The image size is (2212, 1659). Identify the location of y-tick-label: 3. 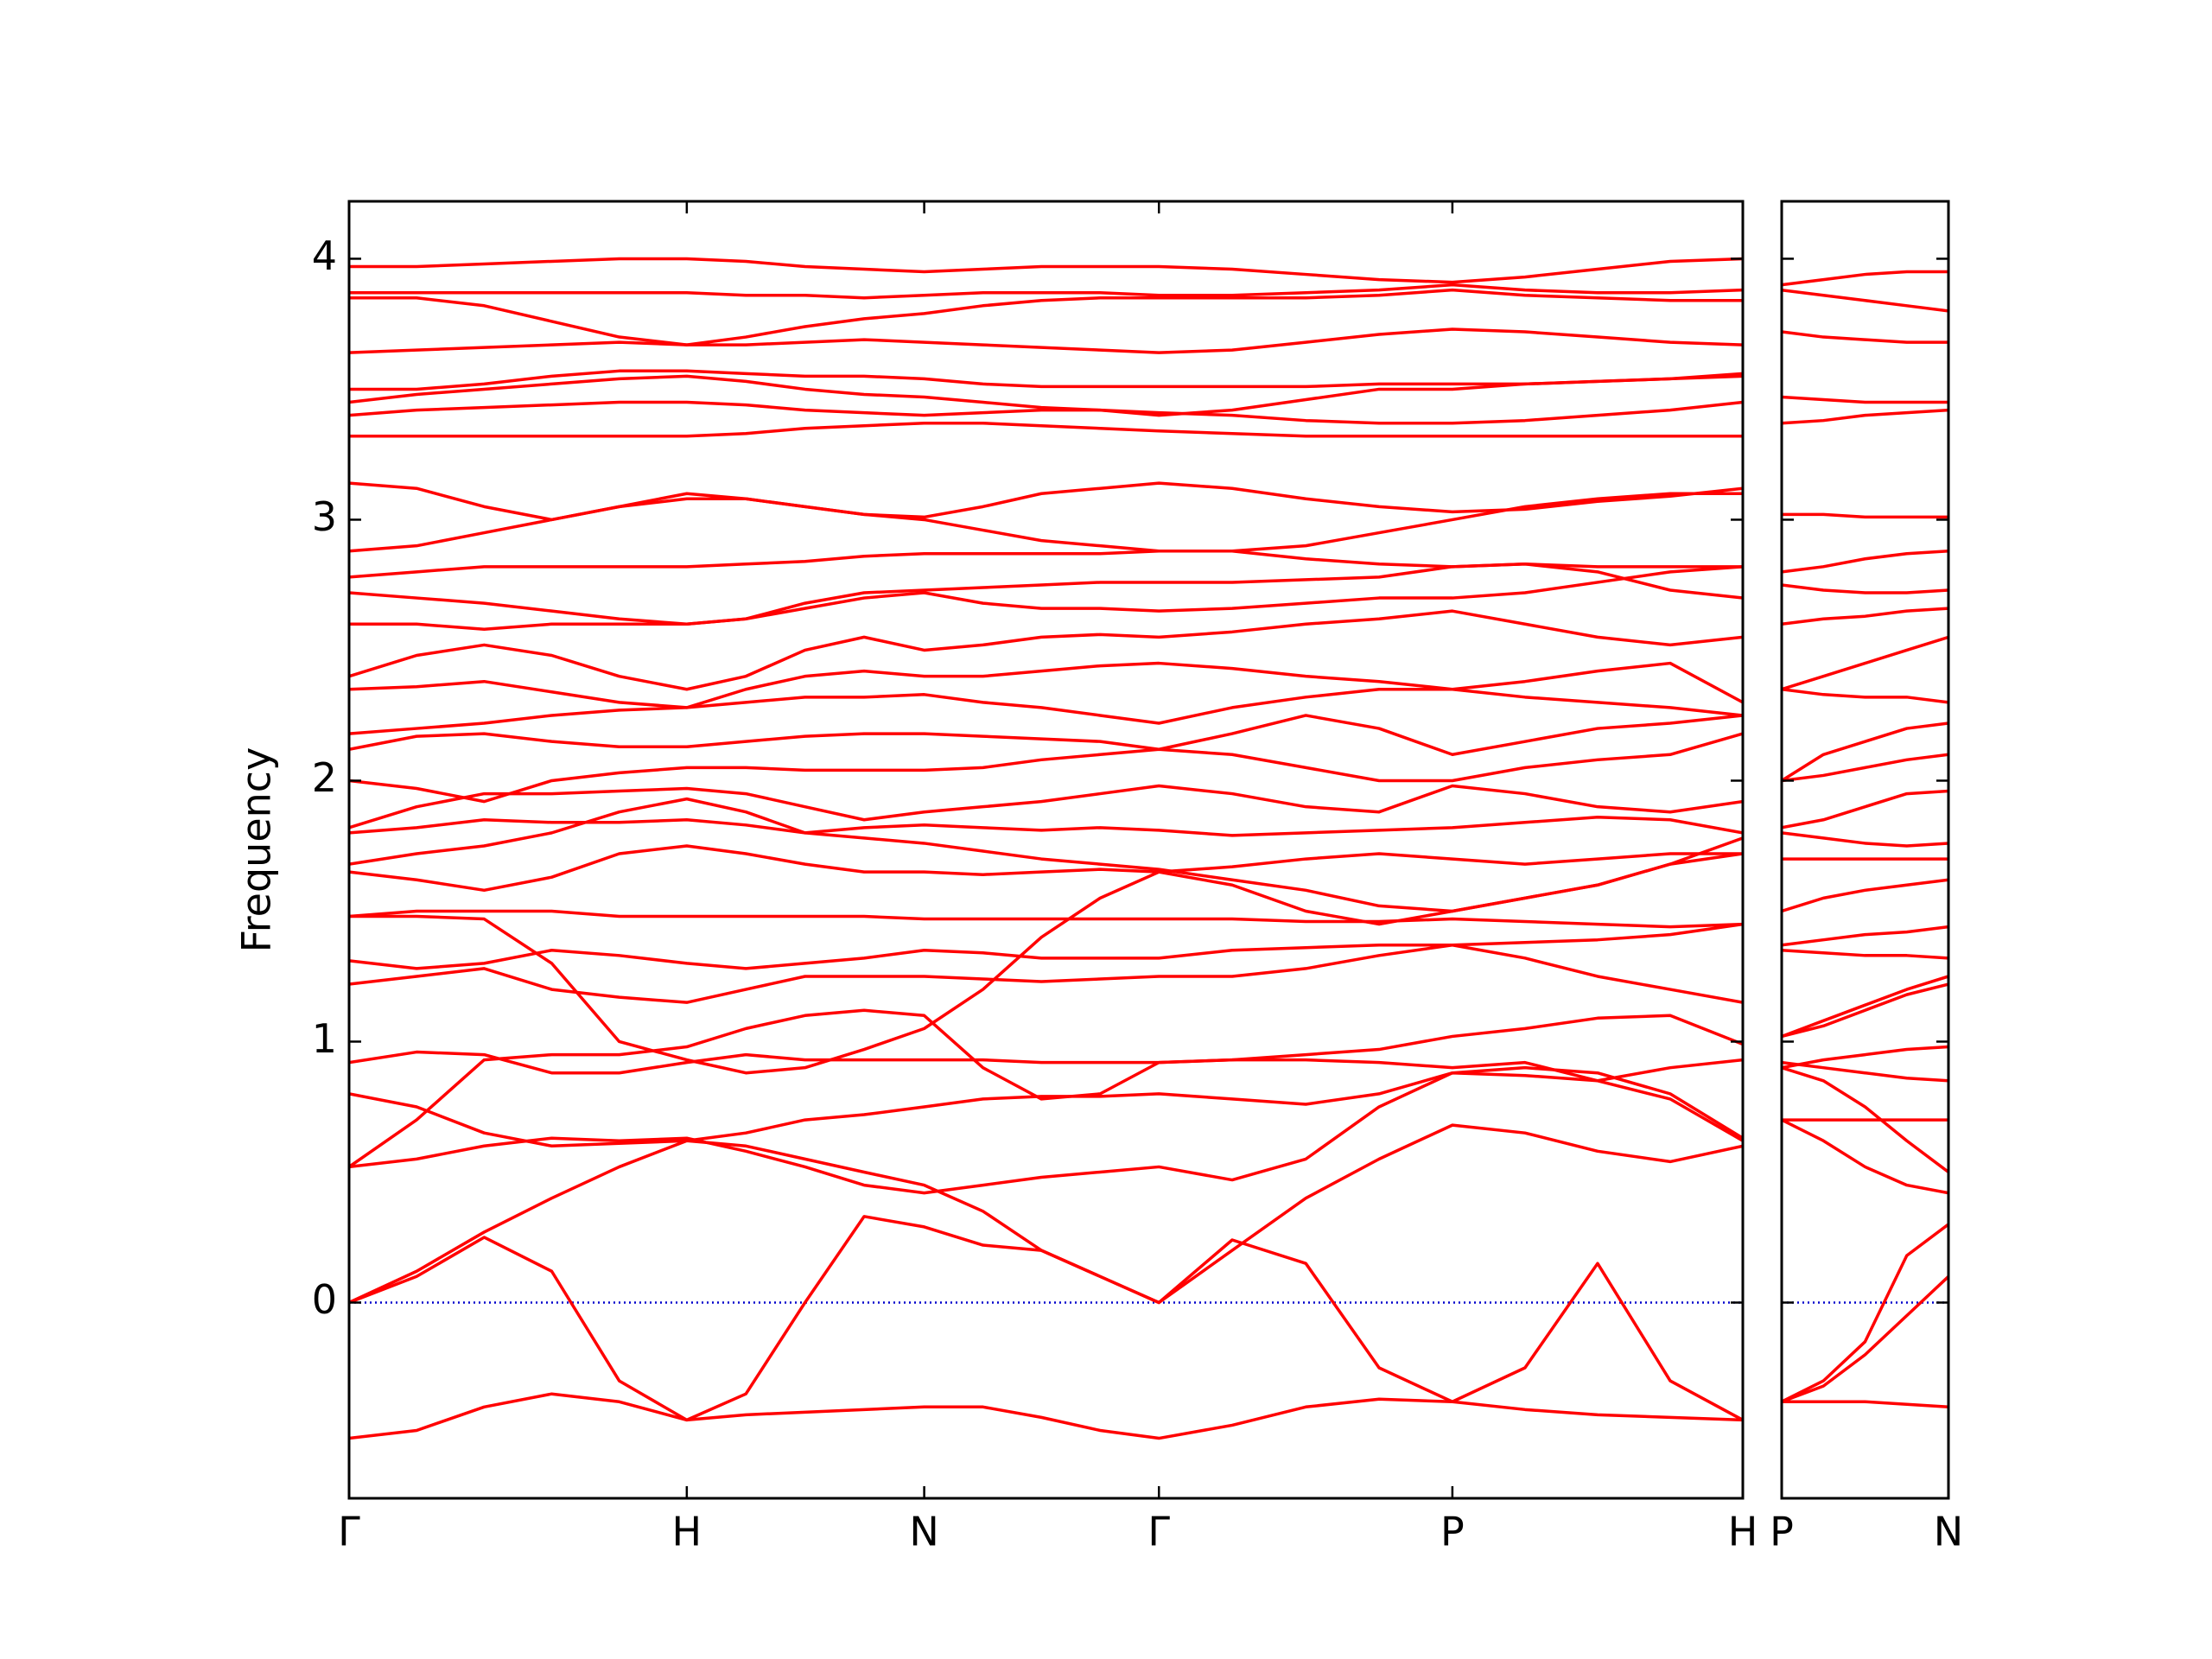
(324, 516).